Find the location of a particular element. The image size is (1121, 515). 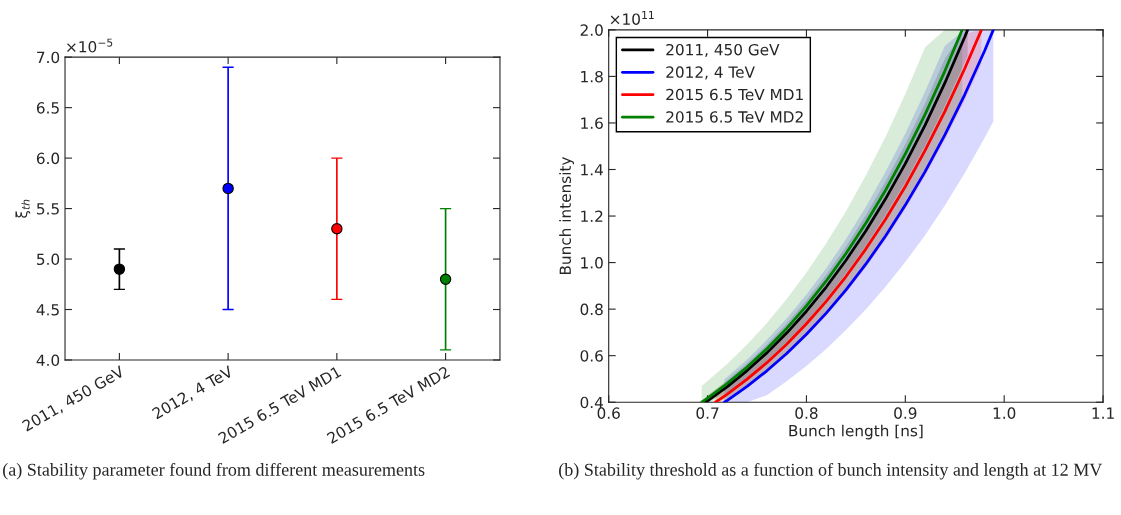

x-tick-label: 0.6 is located at coordinates (608, 413).